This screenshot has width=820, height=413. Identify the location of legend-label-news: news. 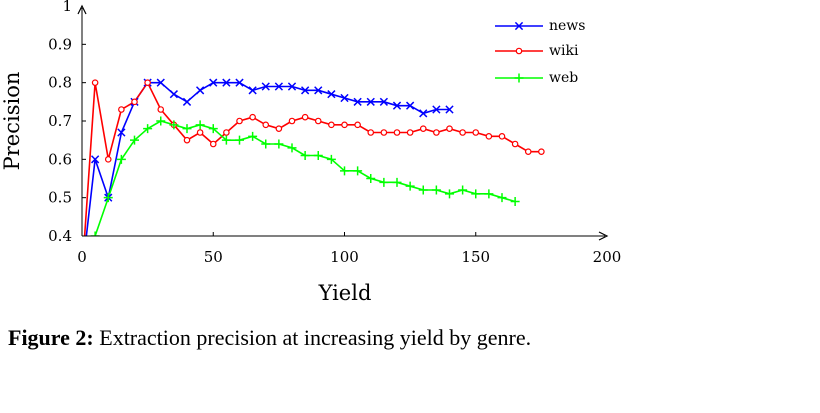
(567, 26).